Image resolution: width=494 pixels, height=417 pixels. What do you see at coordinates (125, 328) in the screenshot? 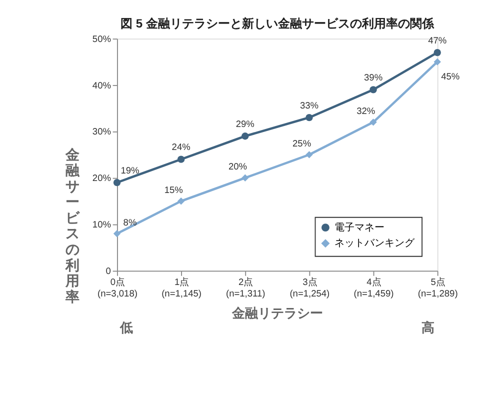
I see `text: 低` at bounding box center [125, 328].